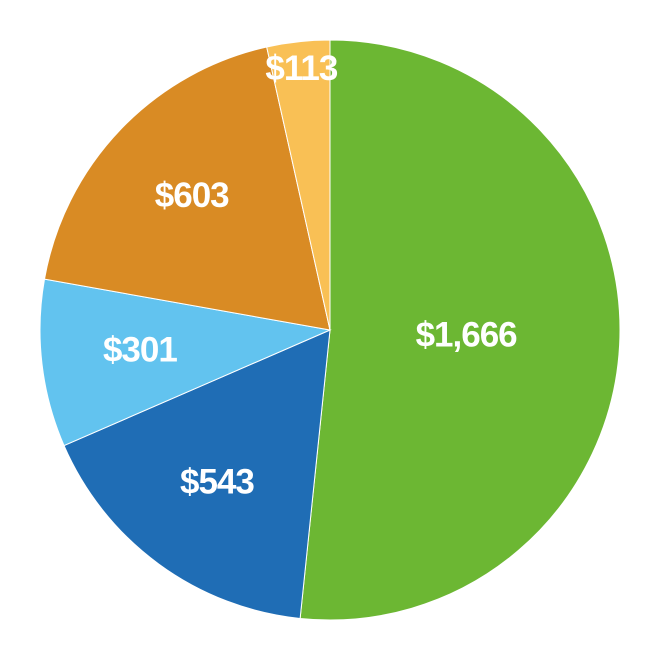  I want to click on data-label: $1,666, so click(467, 334).